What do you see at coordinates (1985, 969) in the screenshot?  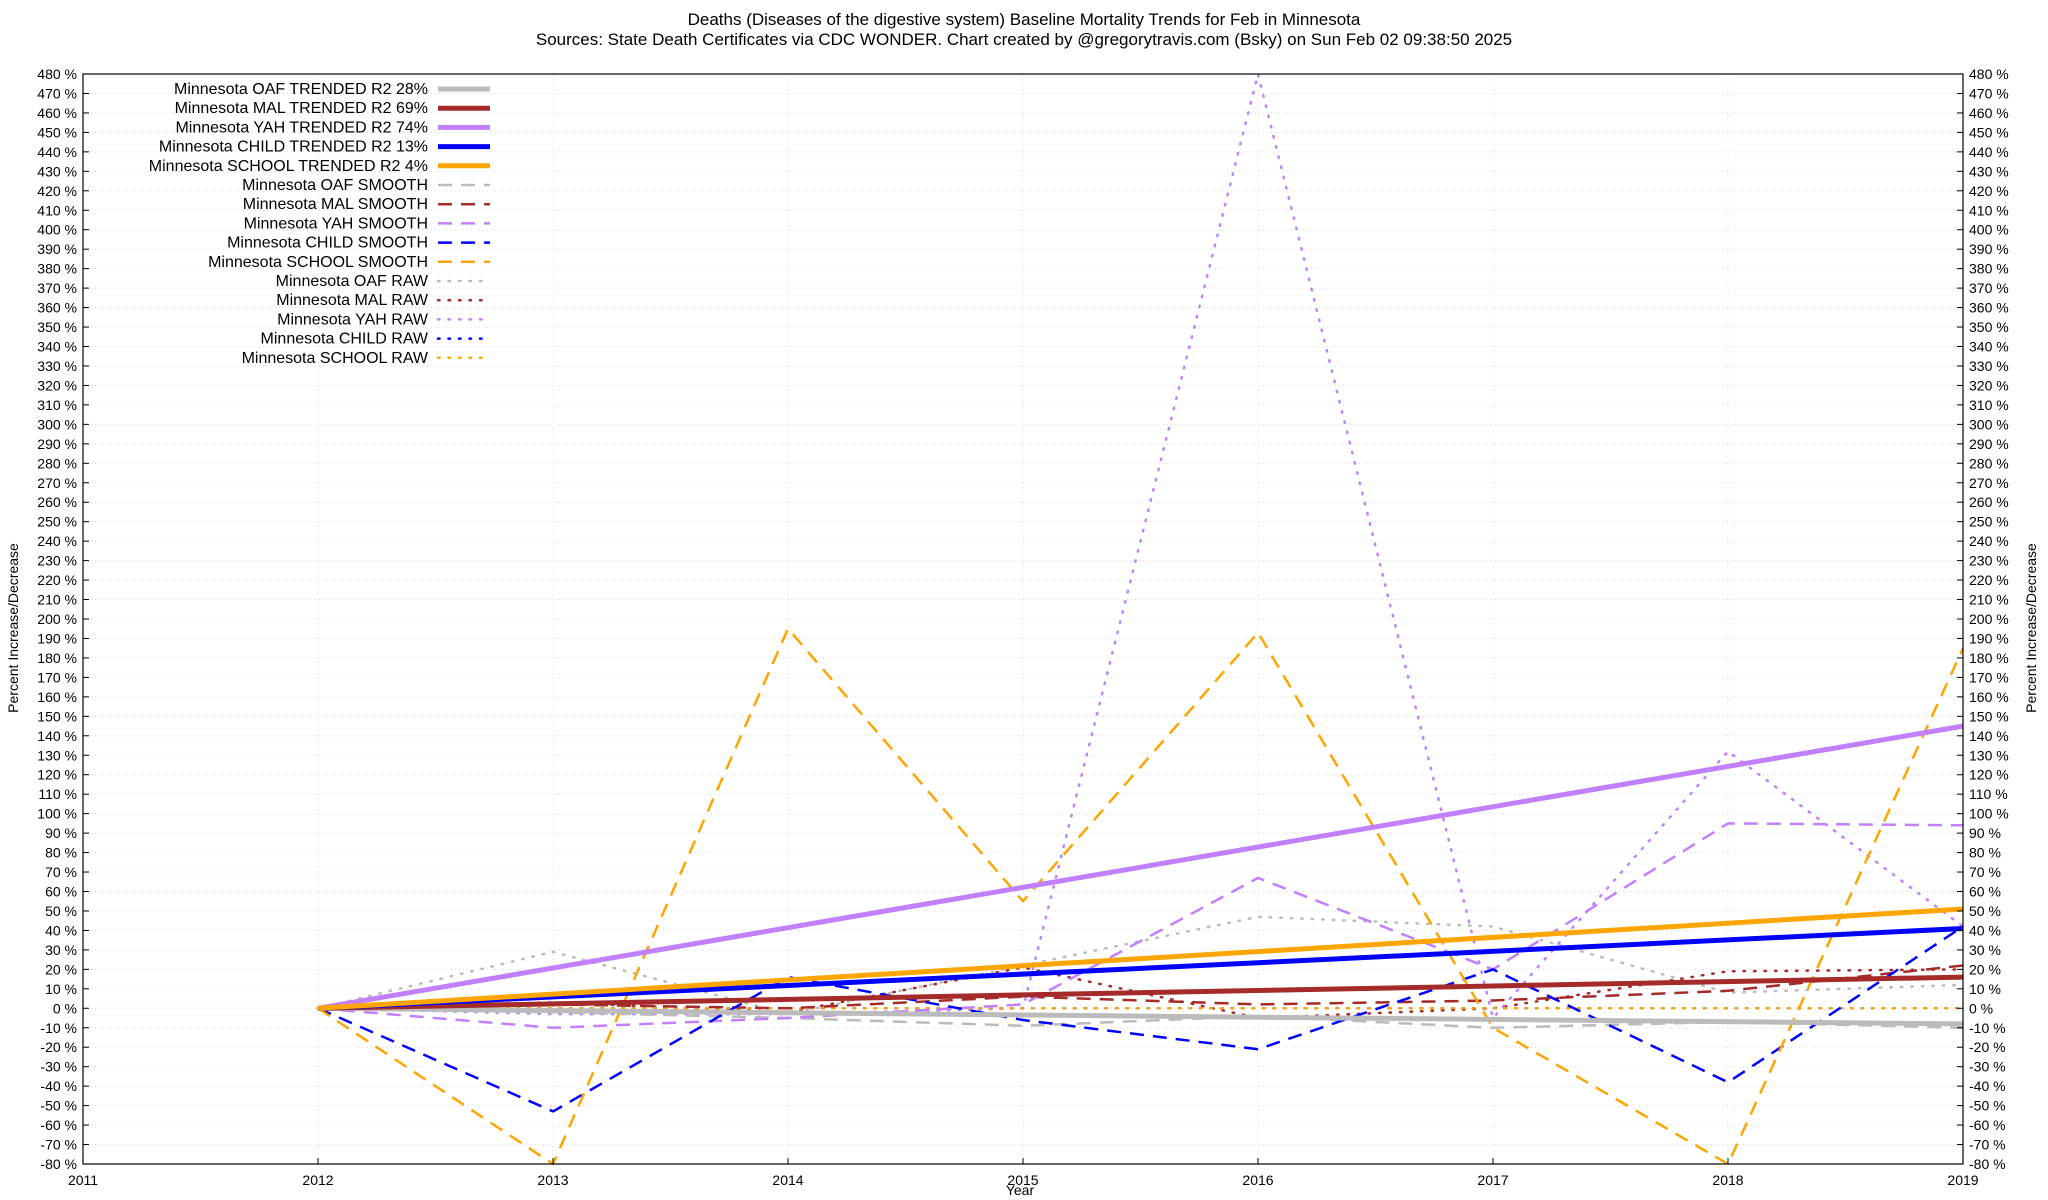 I see `y-tick-label-right: 20 %` at bounding box center [1985, 969].